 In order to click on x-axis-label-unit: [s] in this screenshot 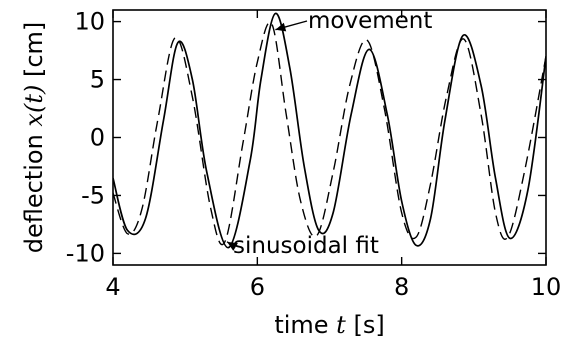, I will do `click(365, 325)`.